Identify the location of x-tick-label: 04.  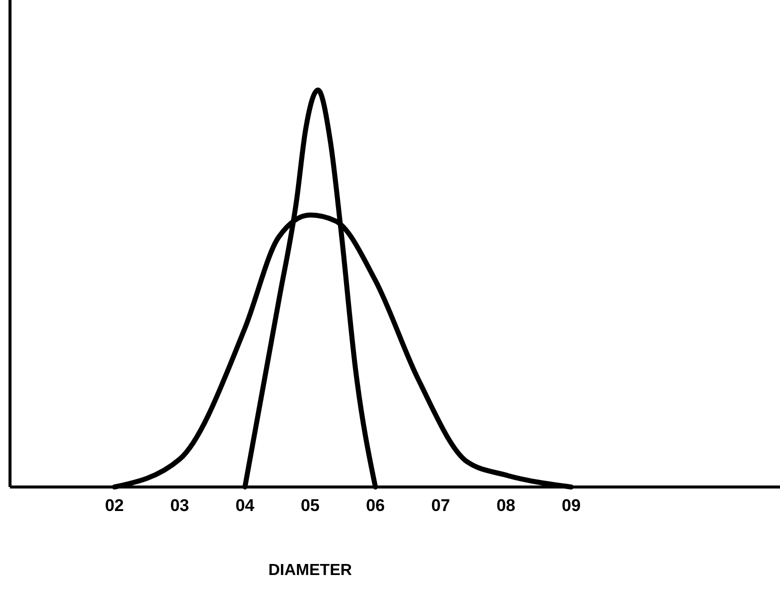
(245, 506).